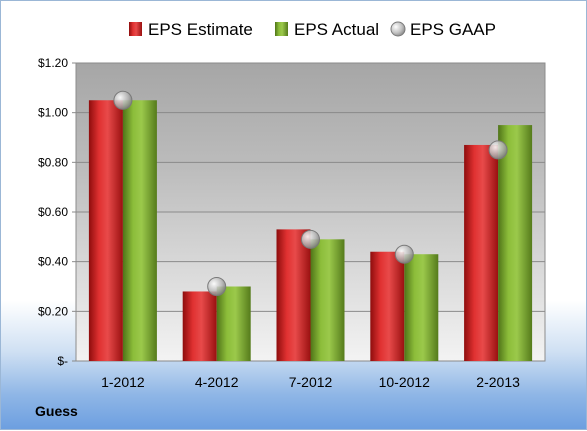 This screenshot has width=587, height=431. I want to click on y-tick-label: $1.20, so click(53, 63).